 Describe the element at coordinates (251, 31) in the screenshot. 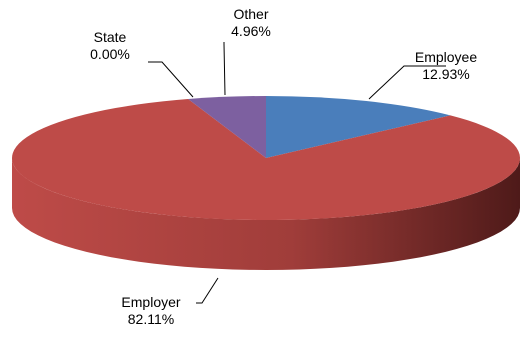

I see `data-label-other-value: 4.96%` at that location.